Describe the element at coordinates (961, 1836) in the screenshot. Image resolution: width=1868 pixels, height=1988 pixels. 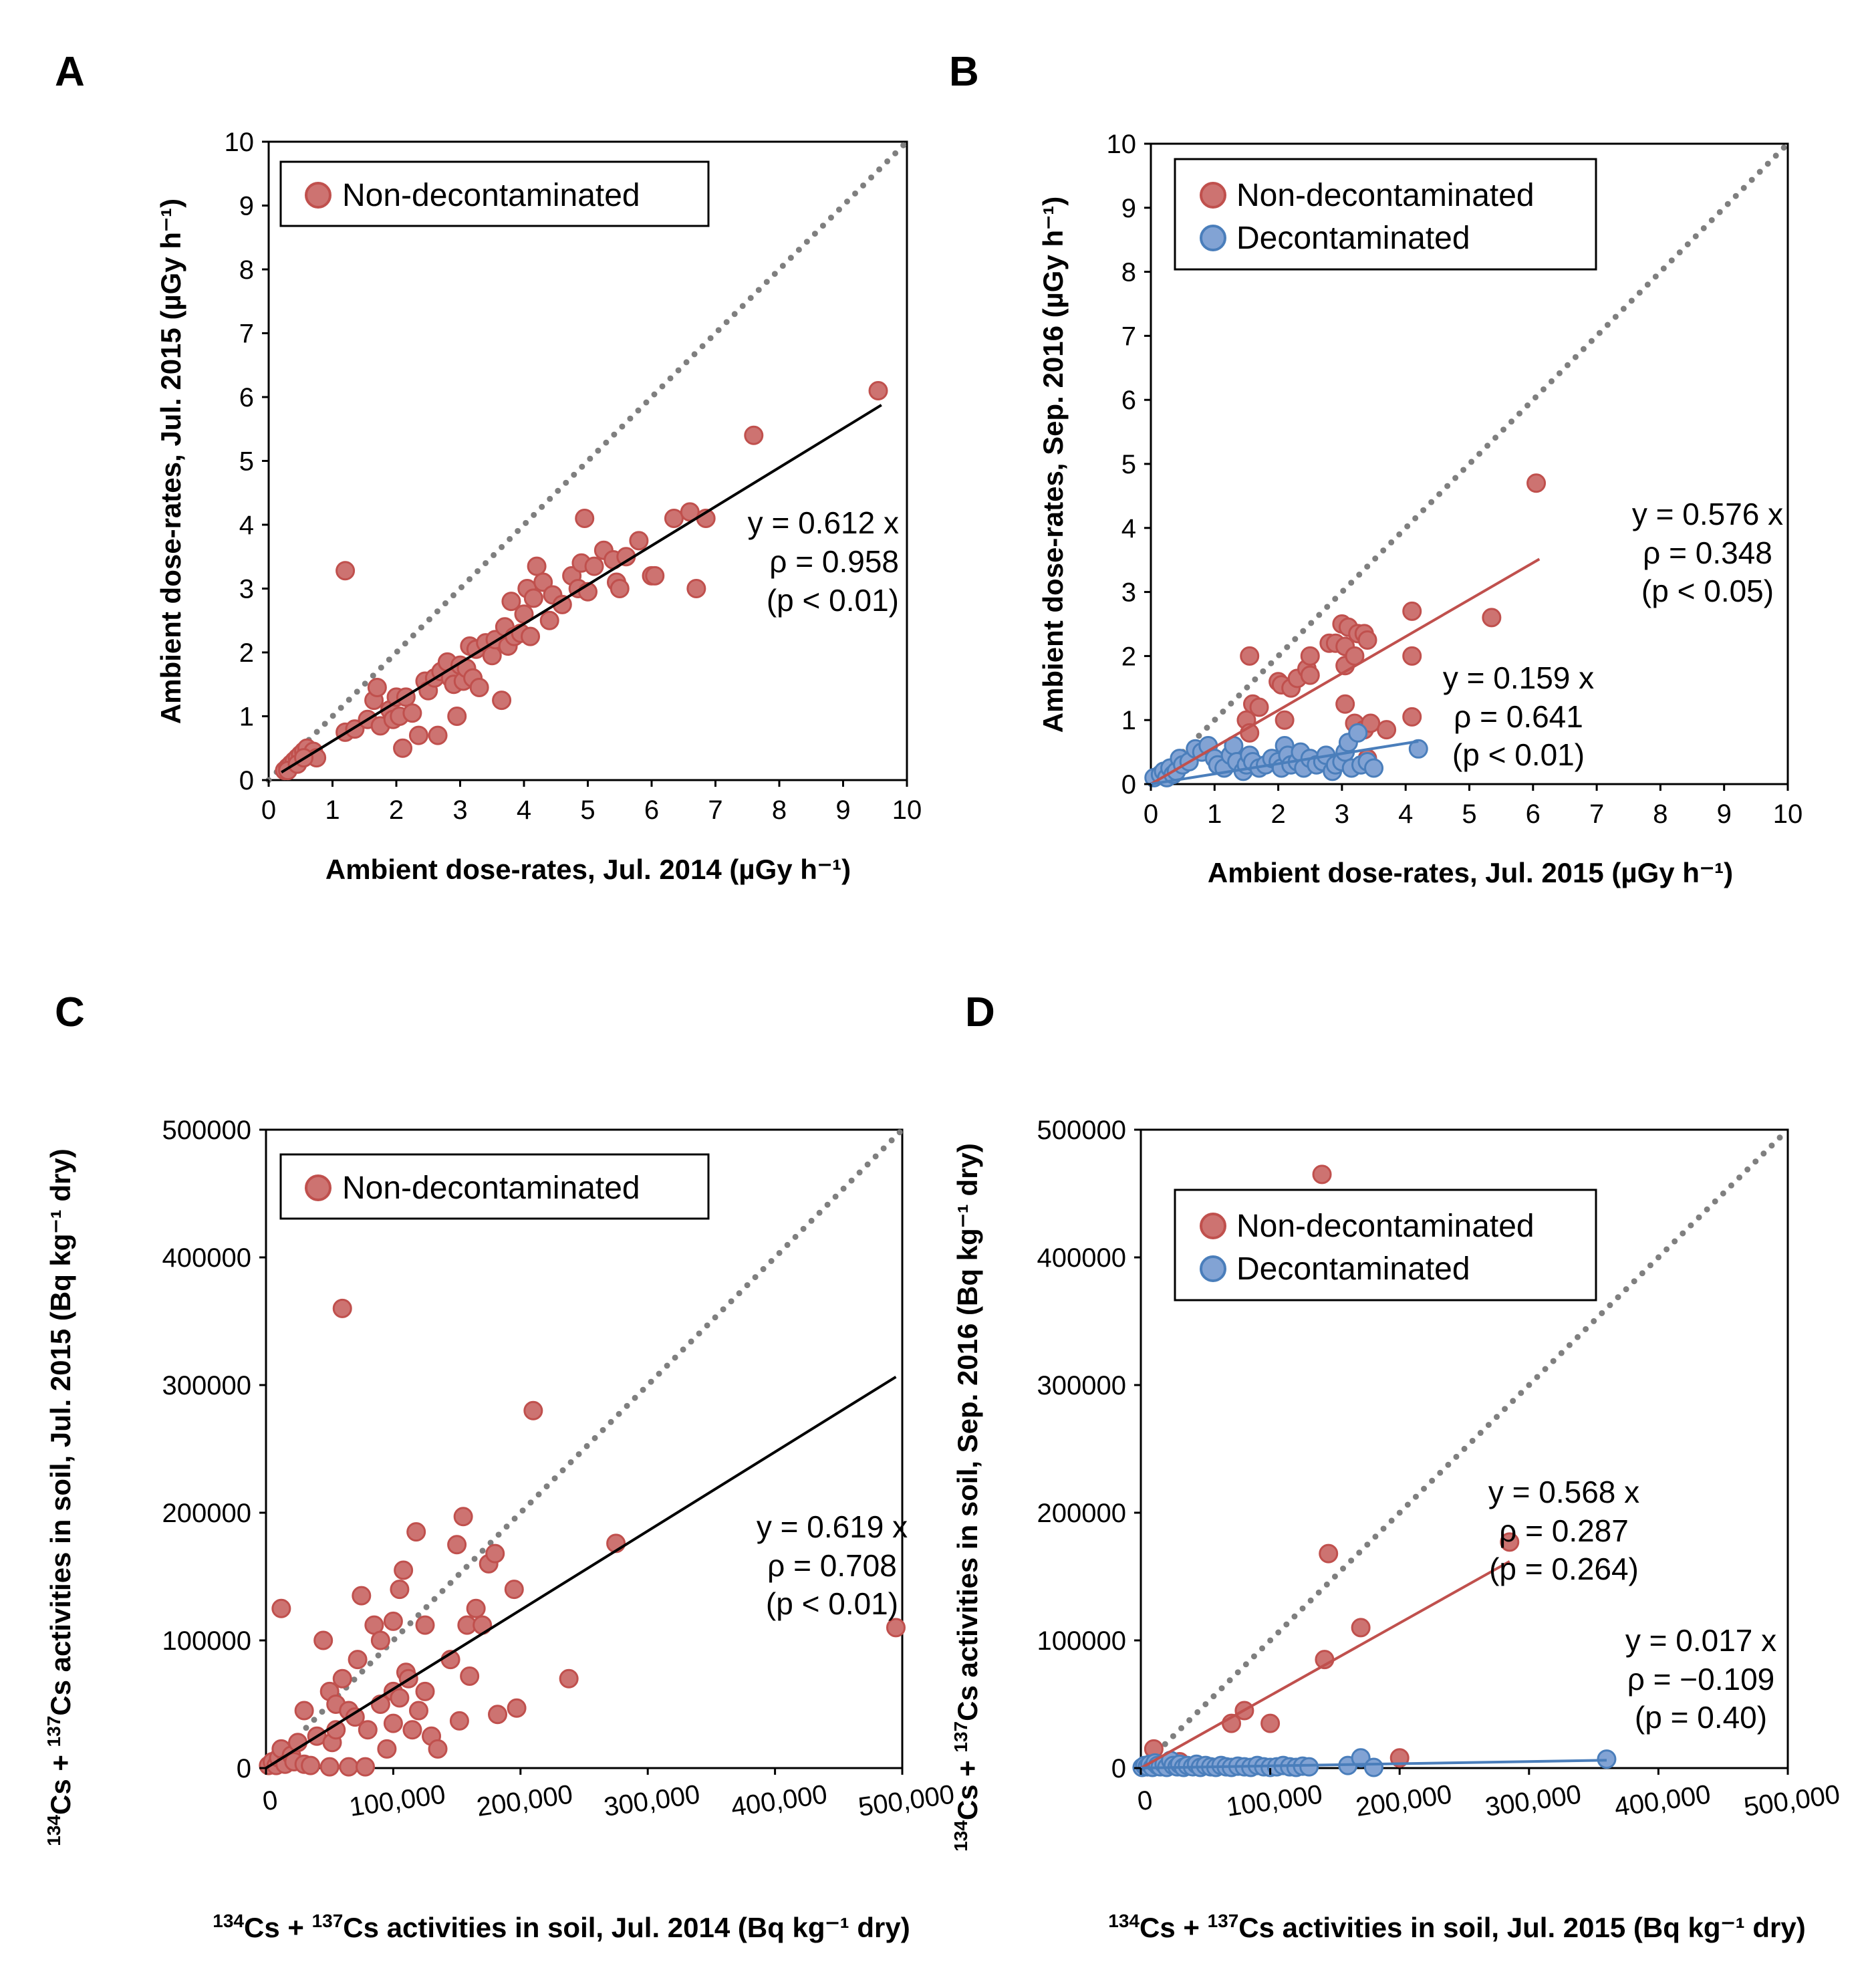
I see `panel-d-y-title-sup1: 134` at that location.